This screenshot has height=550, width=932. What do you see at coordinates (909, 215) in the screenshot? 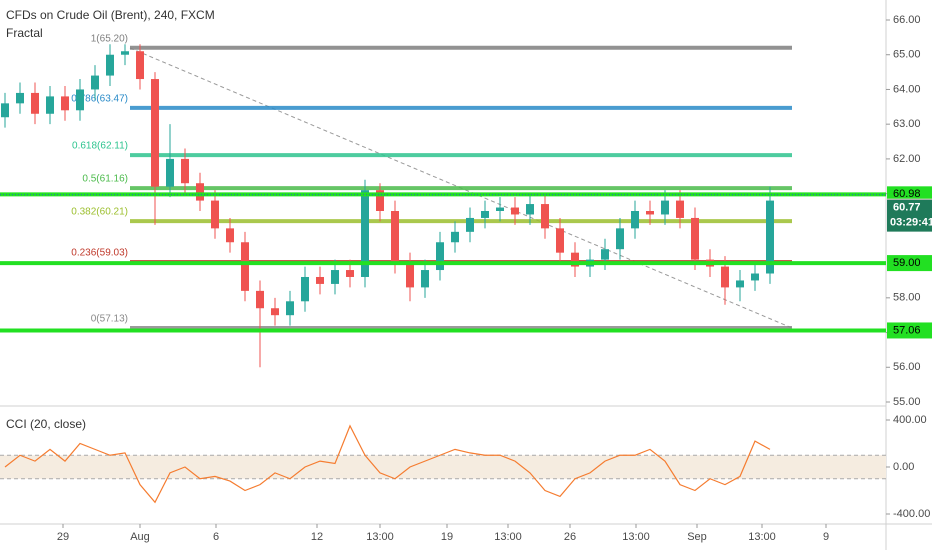
I see `close-price-box` at bounding box center [909, 215].